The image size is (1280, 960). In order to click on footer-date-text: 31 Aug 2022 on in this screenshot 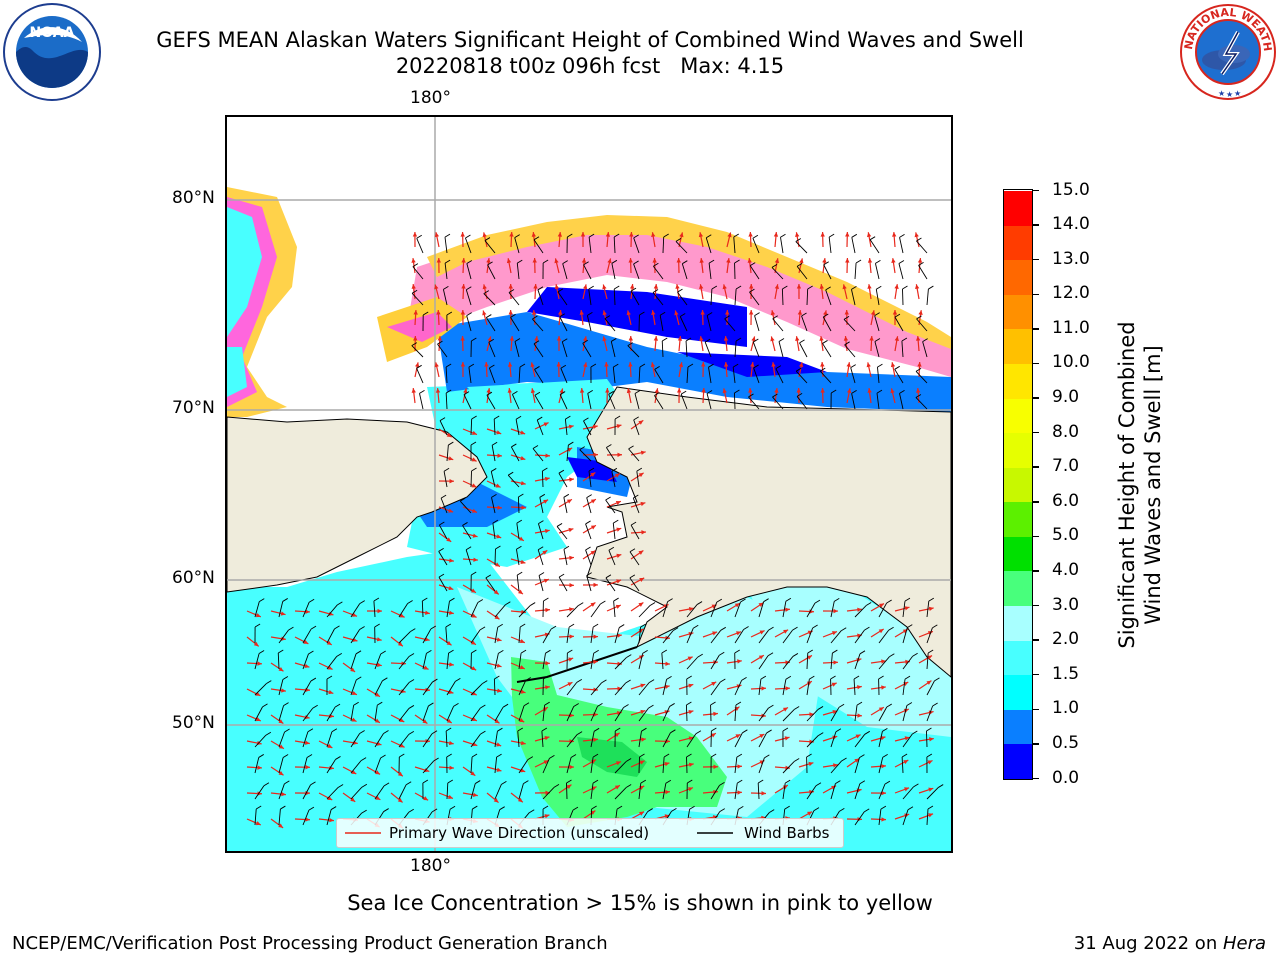, I will do `click(1148, 943)`.